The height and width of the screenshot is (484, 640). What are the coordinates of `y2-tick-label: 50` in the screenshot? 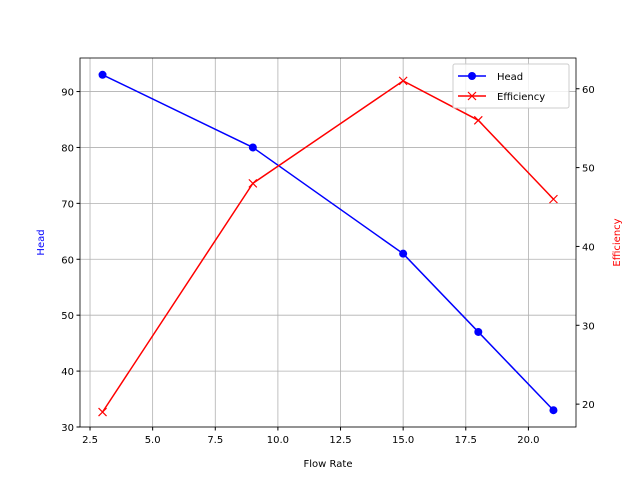 It's located at (588, 169).